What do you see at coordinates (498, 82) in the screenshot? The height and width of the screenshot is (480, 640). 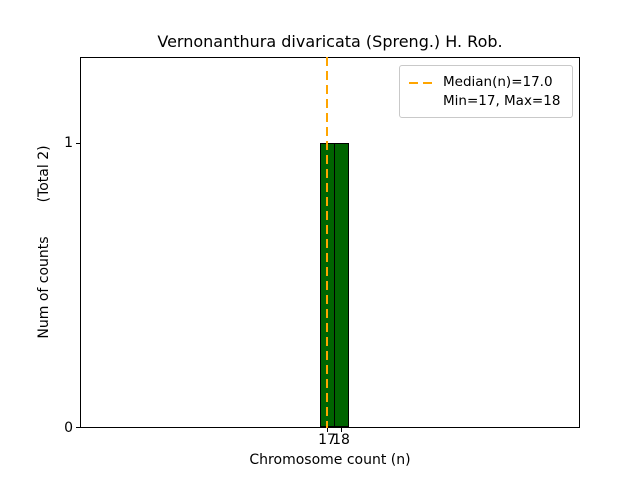 I see `legend-median-label: Median(n)=17.0` at bounding box center [498, 82].